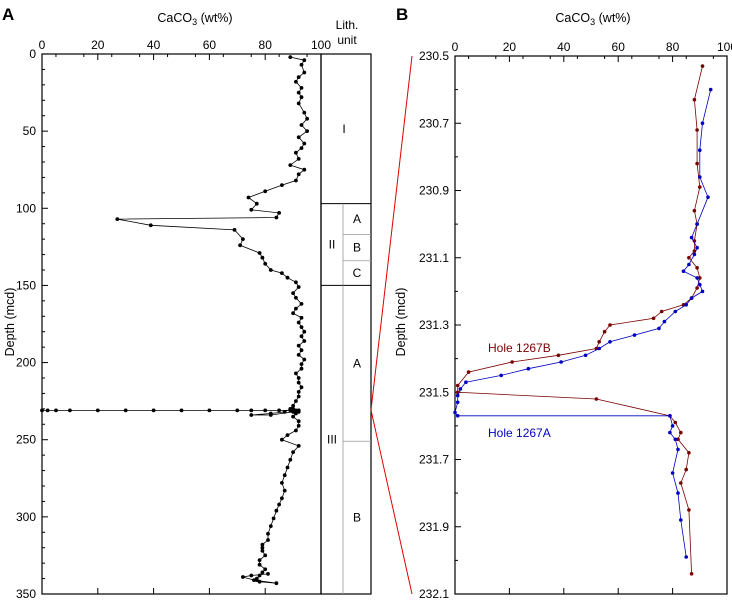 Image resolution: width=732 pixels, height=602 pixels. I want to click on panel-b-y-tick-label-4: 231.3, so click(434, 325).